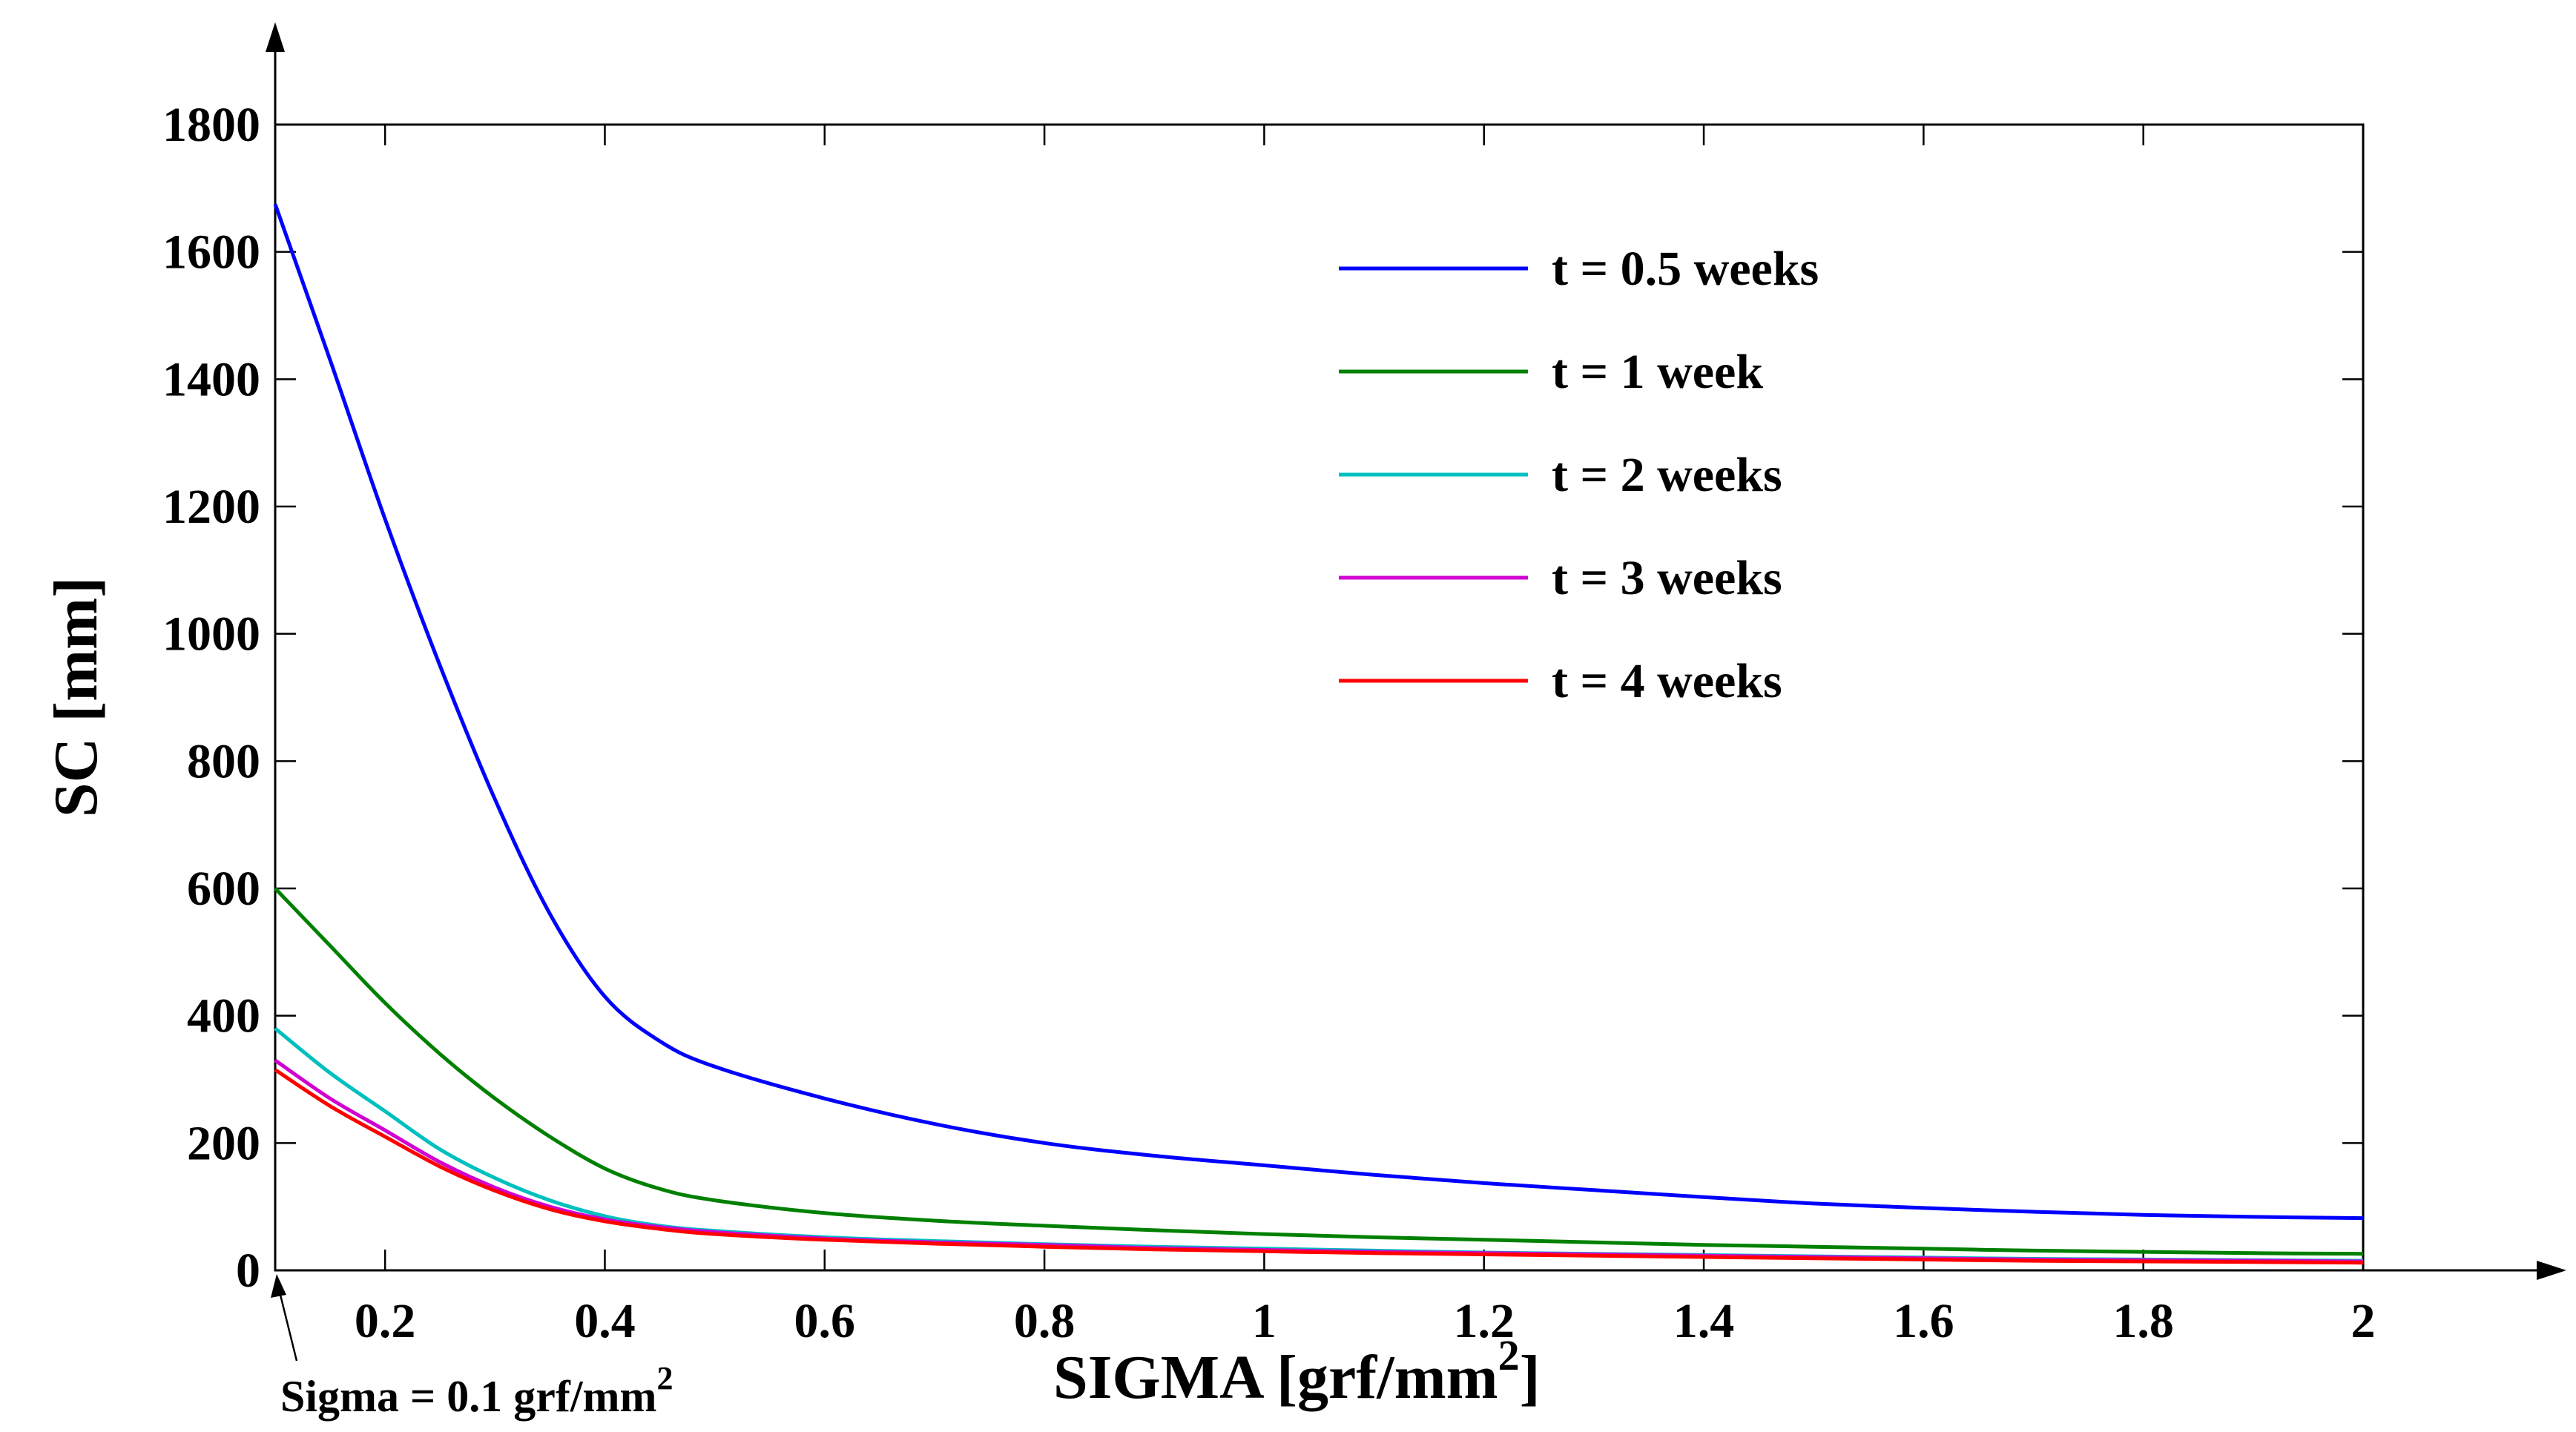  What do you see at coordinates (2364, 1321) in the screenshot?
I see `x-tick-label: 2` at bounding box center [2364, 1321].